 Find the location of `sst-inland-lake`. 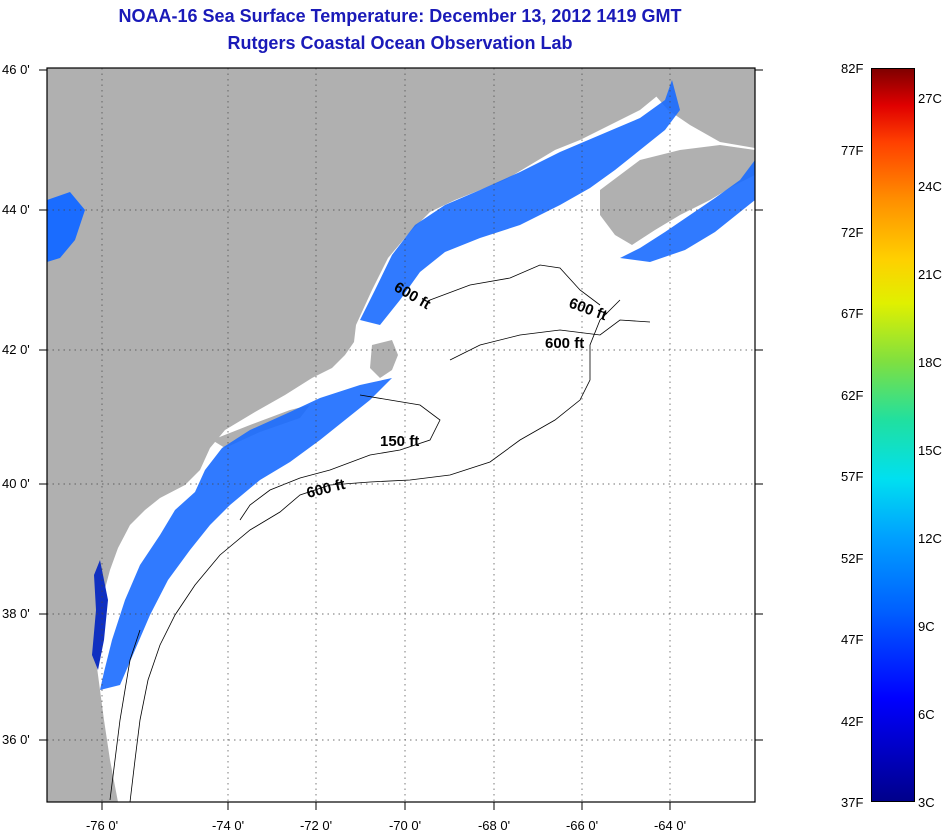

sst-inland-lake is located at coordinates (66, 227).